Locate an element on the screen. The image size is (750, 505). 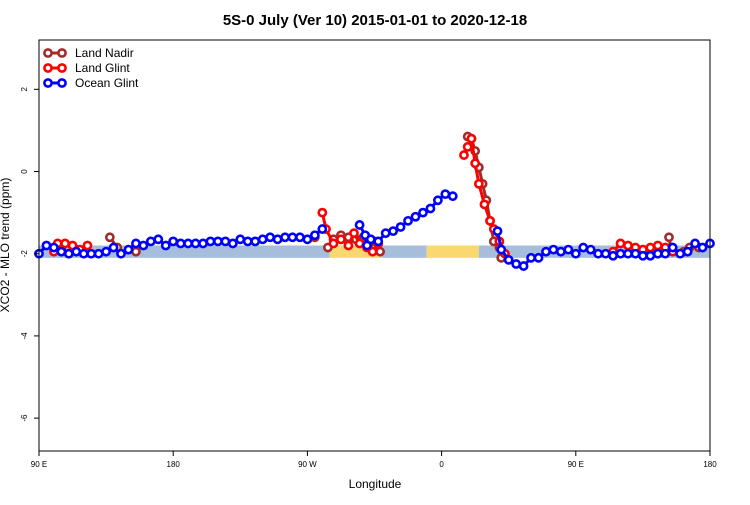
y-axis: 2 0 -2 -4 -6 is located at coordinates (29, 254).